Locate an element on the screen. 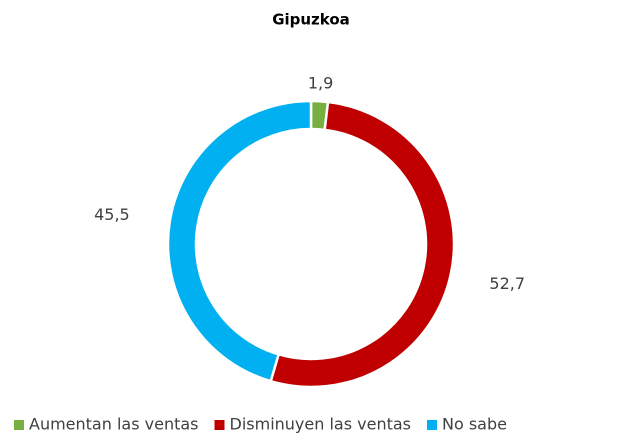  legend-label: Disminuyen las ventas is located at coordinates (321, 424).